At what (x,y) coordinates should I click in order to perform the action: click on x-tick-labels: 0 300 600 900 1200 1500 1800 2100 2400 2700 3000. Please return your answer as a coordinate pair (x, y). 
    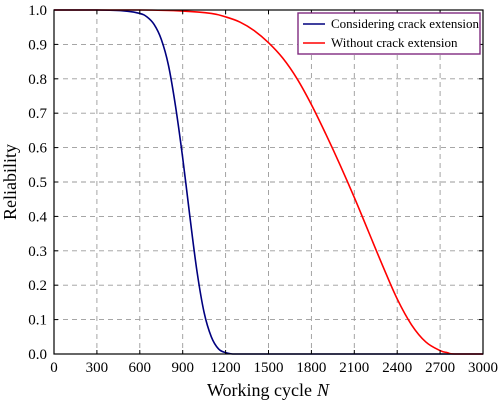
    Looking at the image, I should click on (274, 368).